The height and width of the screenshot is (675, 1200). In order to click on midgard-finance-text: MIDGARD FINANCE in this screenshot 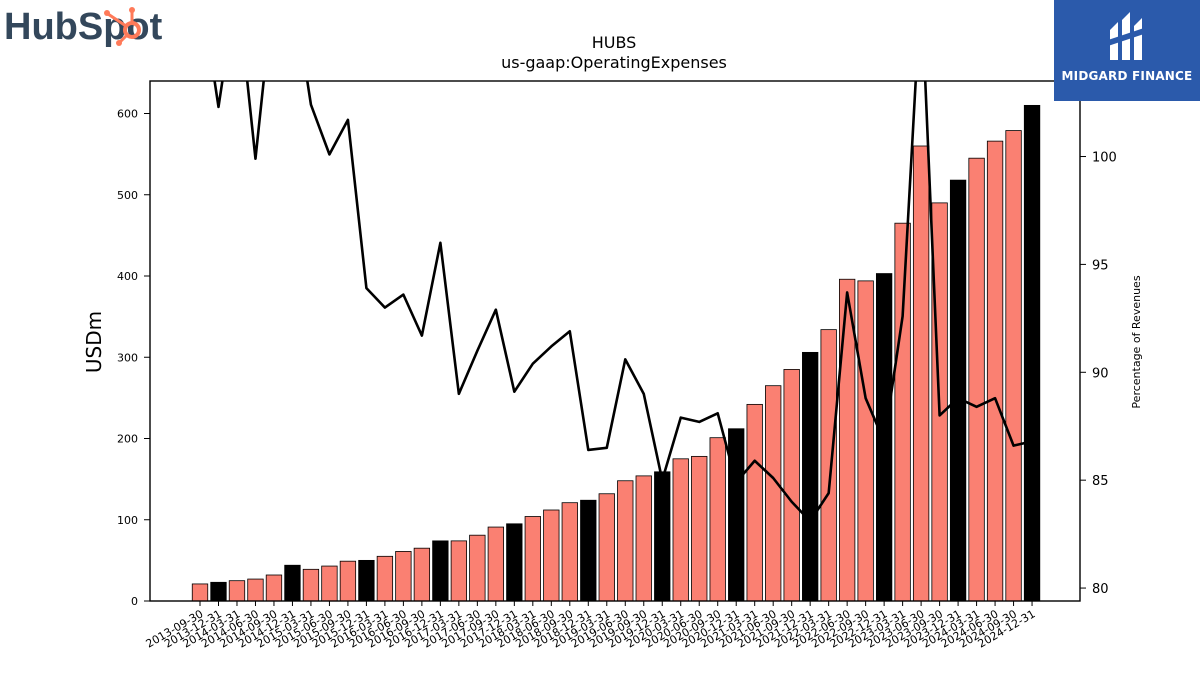, I will do `click(1127, 76)`.